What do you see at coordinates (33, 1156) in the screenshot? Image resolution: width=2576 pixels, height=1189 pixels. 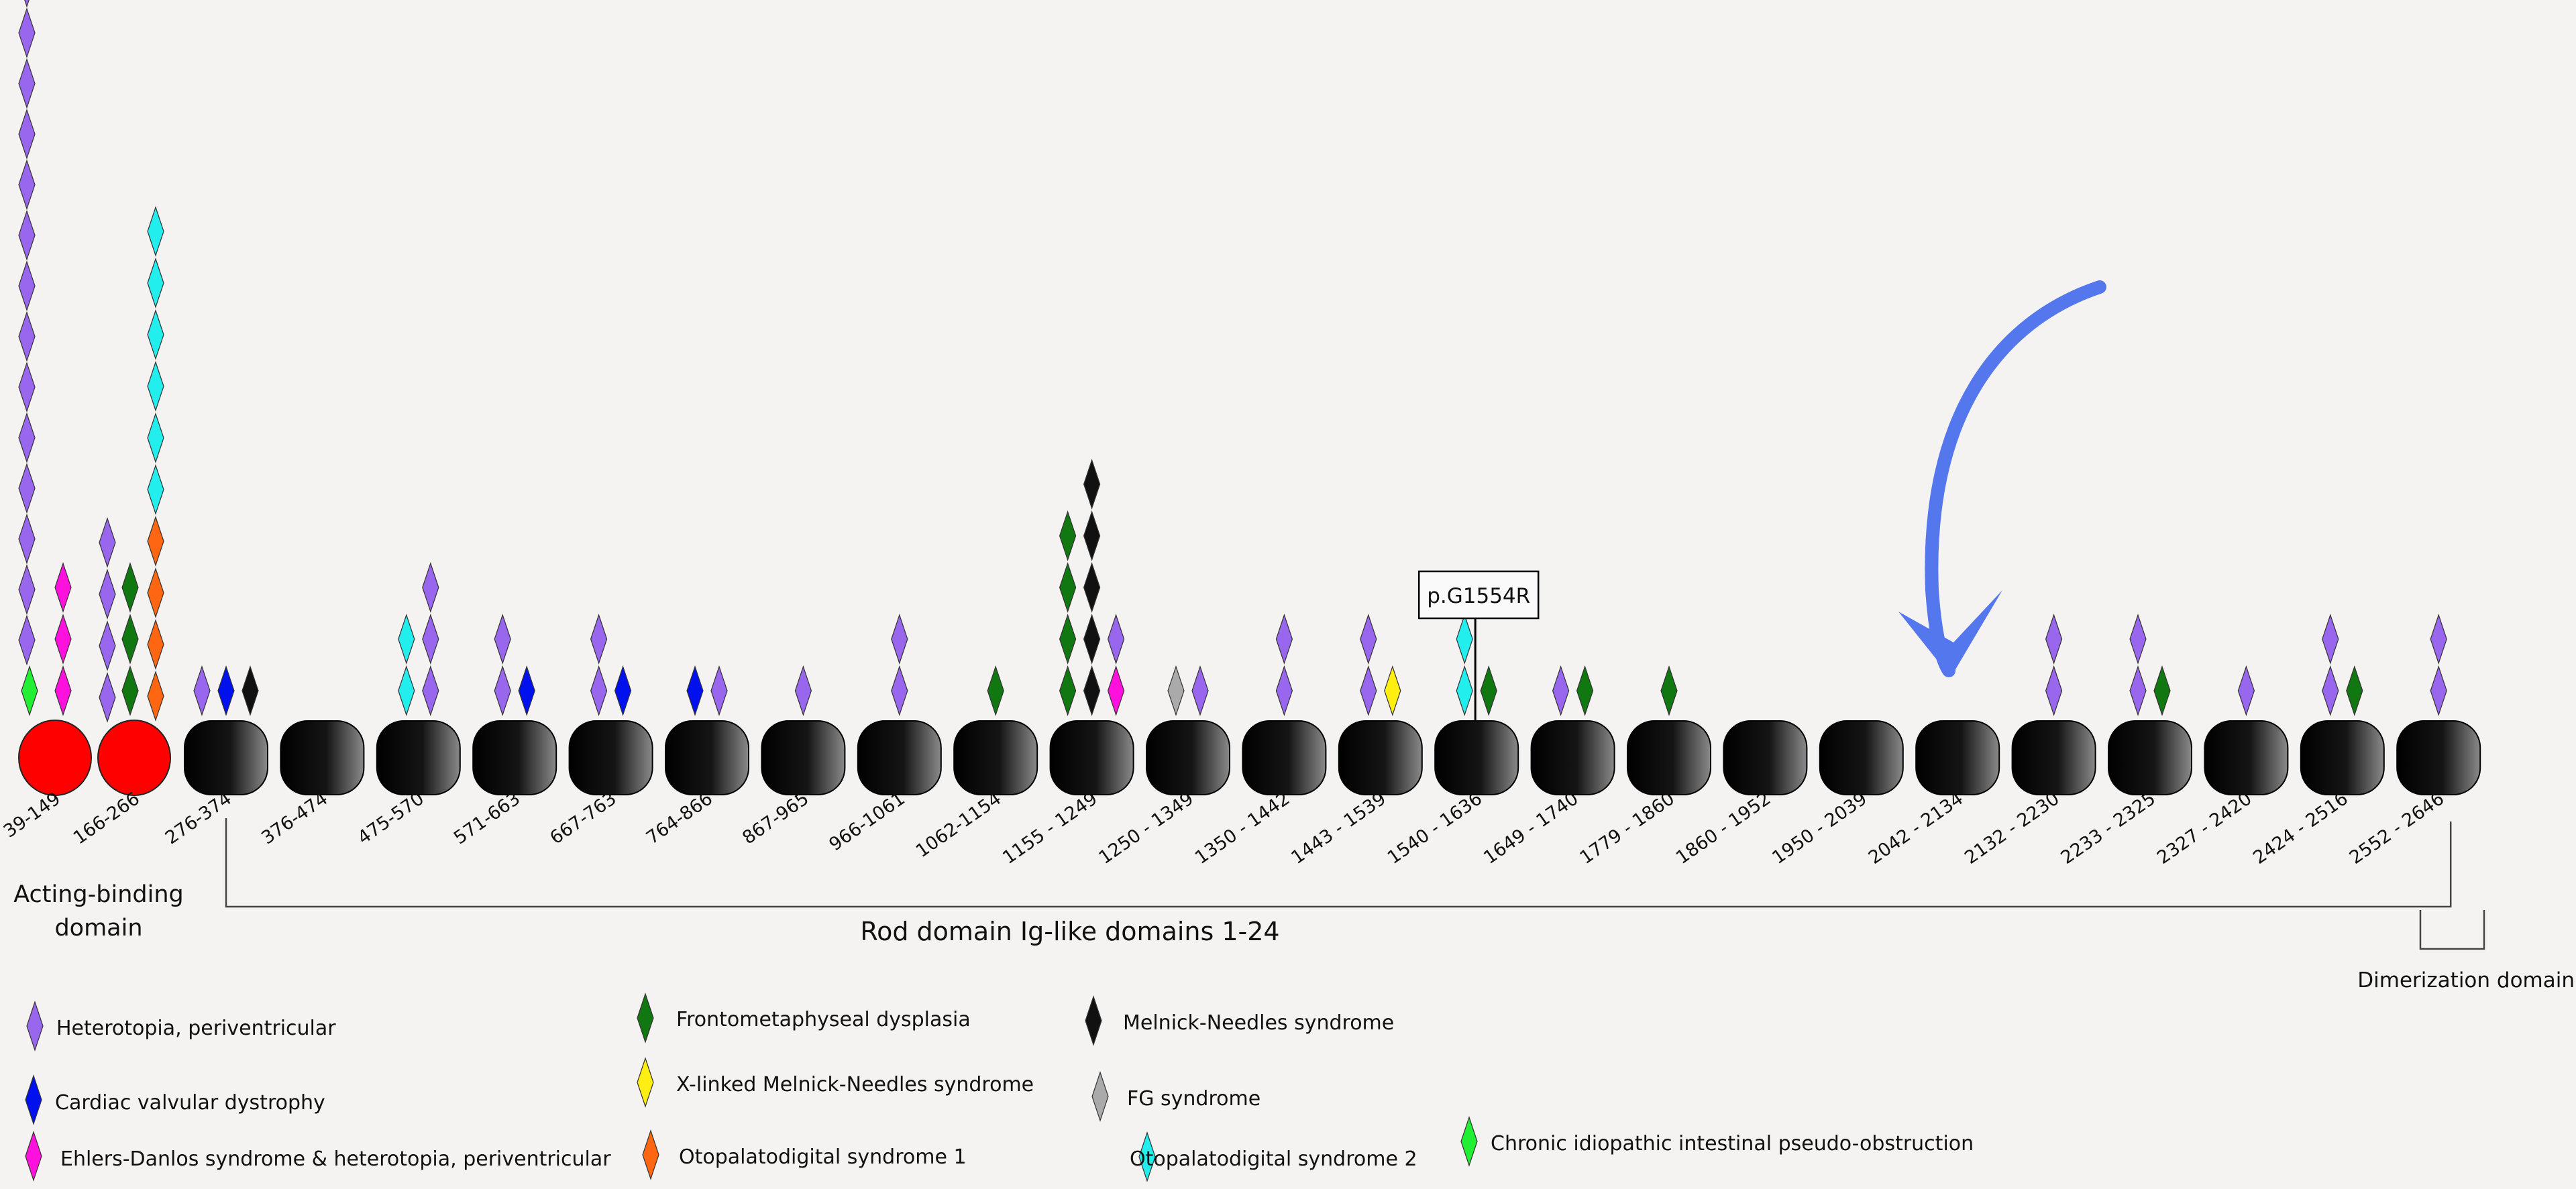 I see `ehlers-legend-icon` at bounding box center [33, 1156].